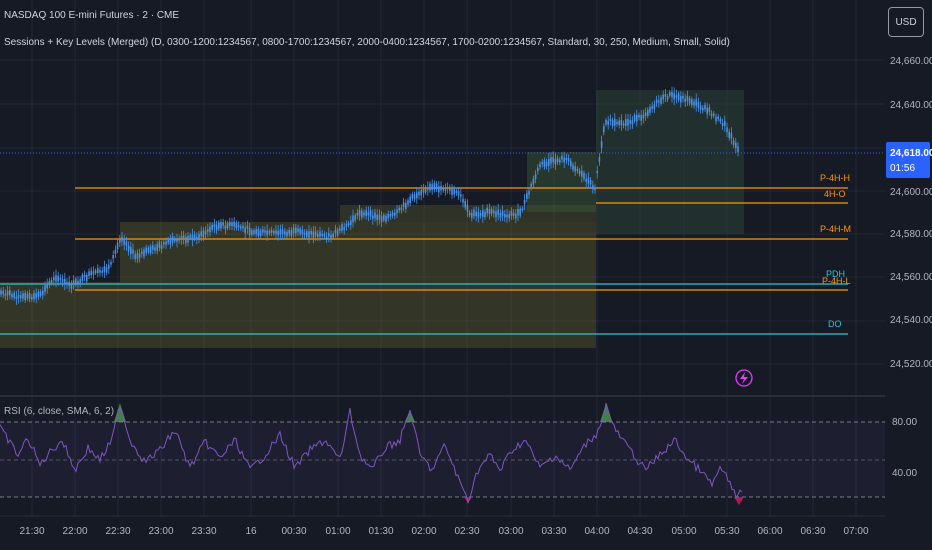 The width and height of the screenshot is (932, 550). What do you see at coordinates (906, 22) in the screenshot?
I see `currency-button: USD` at bounding box center [906, 22].